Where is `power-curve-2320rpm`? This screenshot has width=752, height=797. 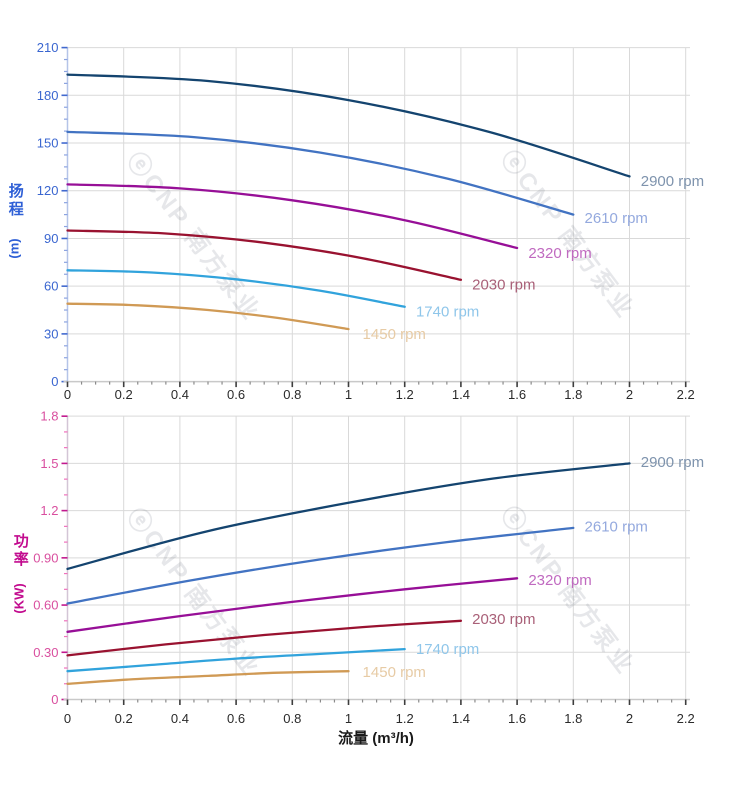 power-curve-2320rpm is located at coordinates (292, 605).